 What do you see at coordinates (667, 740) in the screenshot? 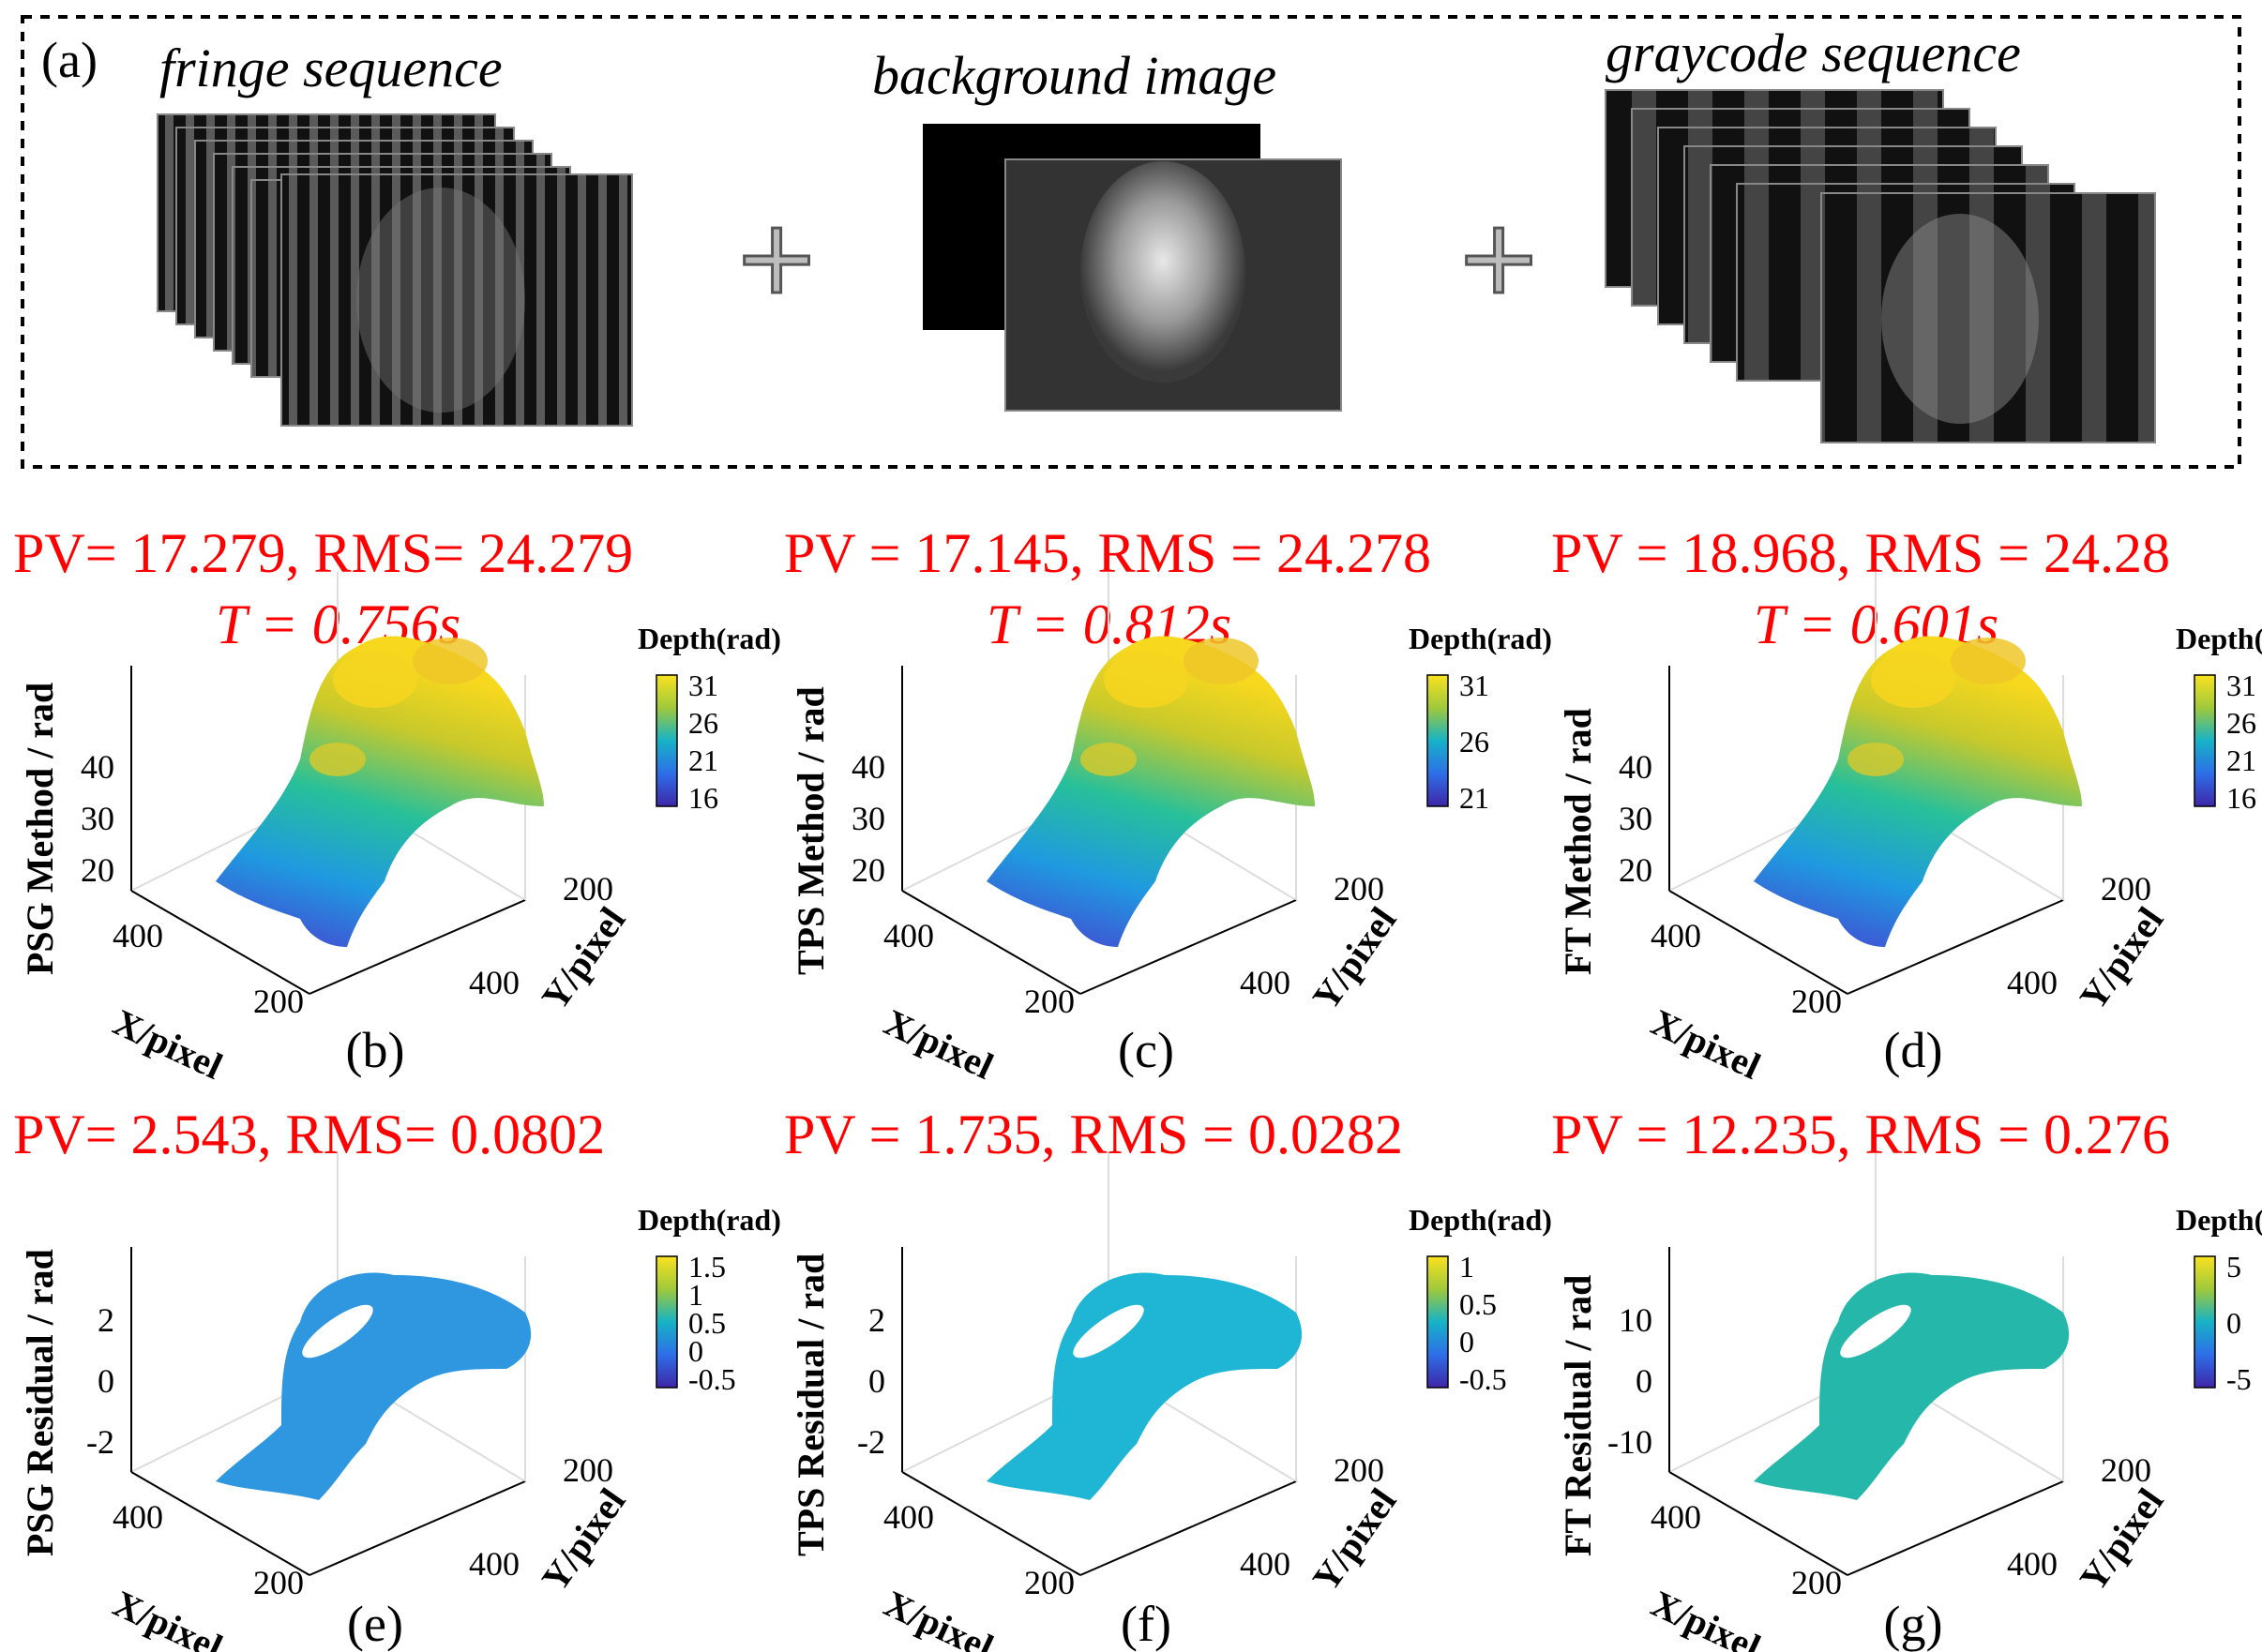
I see `panel-b-colorbar` at bounding box center [667, 740].